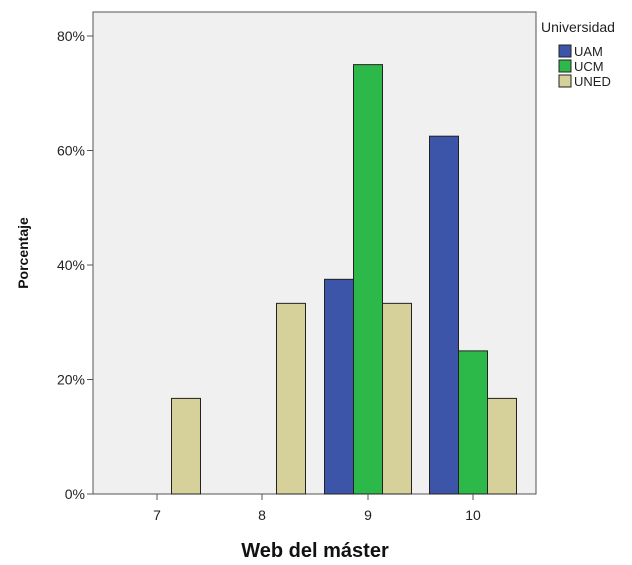 Image resolution: width=632 pixels, height=565 pixels. What do you see at coordinates (75, 494) in the screenshot?
I see `y-tick-label: 0%` at bounding box center [75, 494].